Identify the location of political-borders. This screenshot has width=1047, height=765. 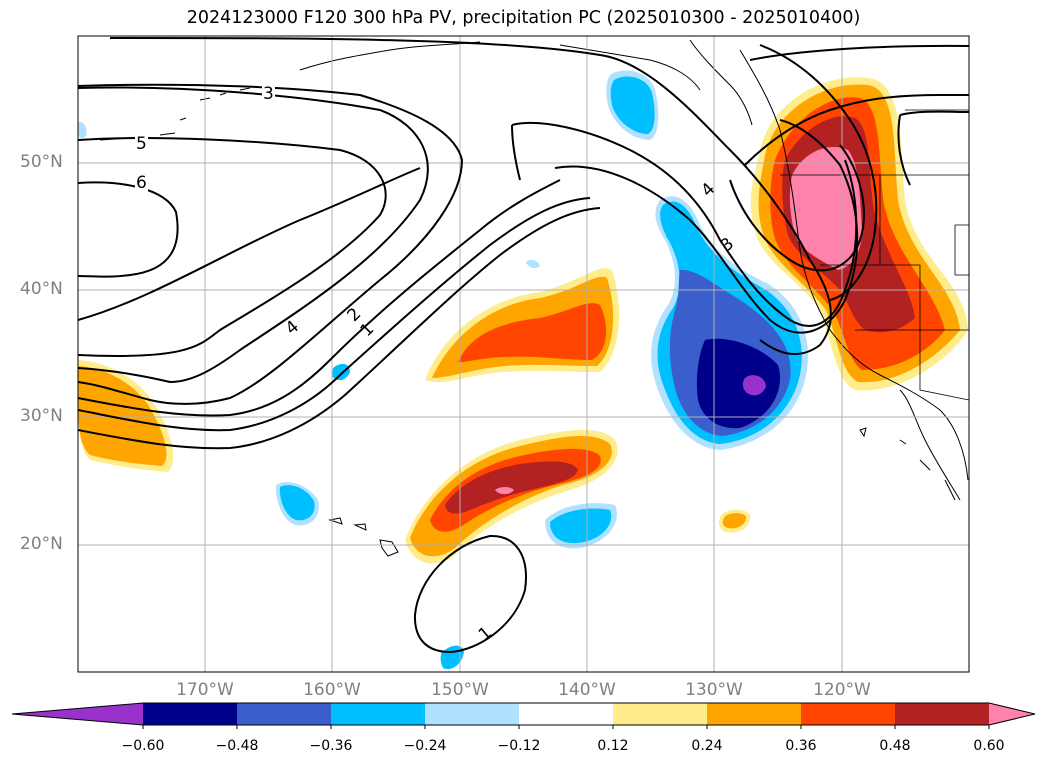
(874, 255).